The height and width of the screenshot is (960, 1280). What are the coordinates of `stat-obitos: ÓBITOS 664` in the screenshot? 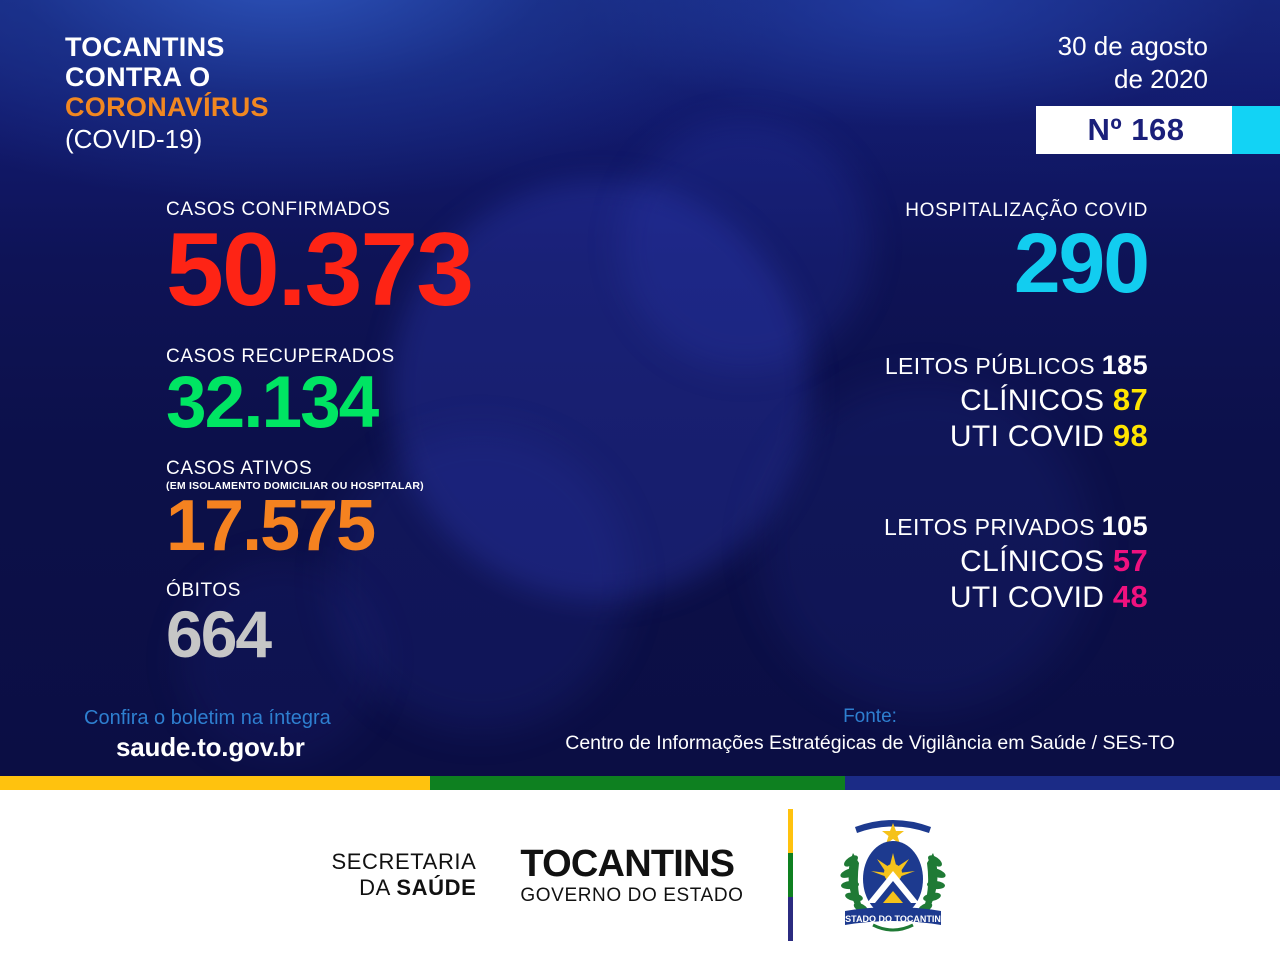 It's located at (426, 626).